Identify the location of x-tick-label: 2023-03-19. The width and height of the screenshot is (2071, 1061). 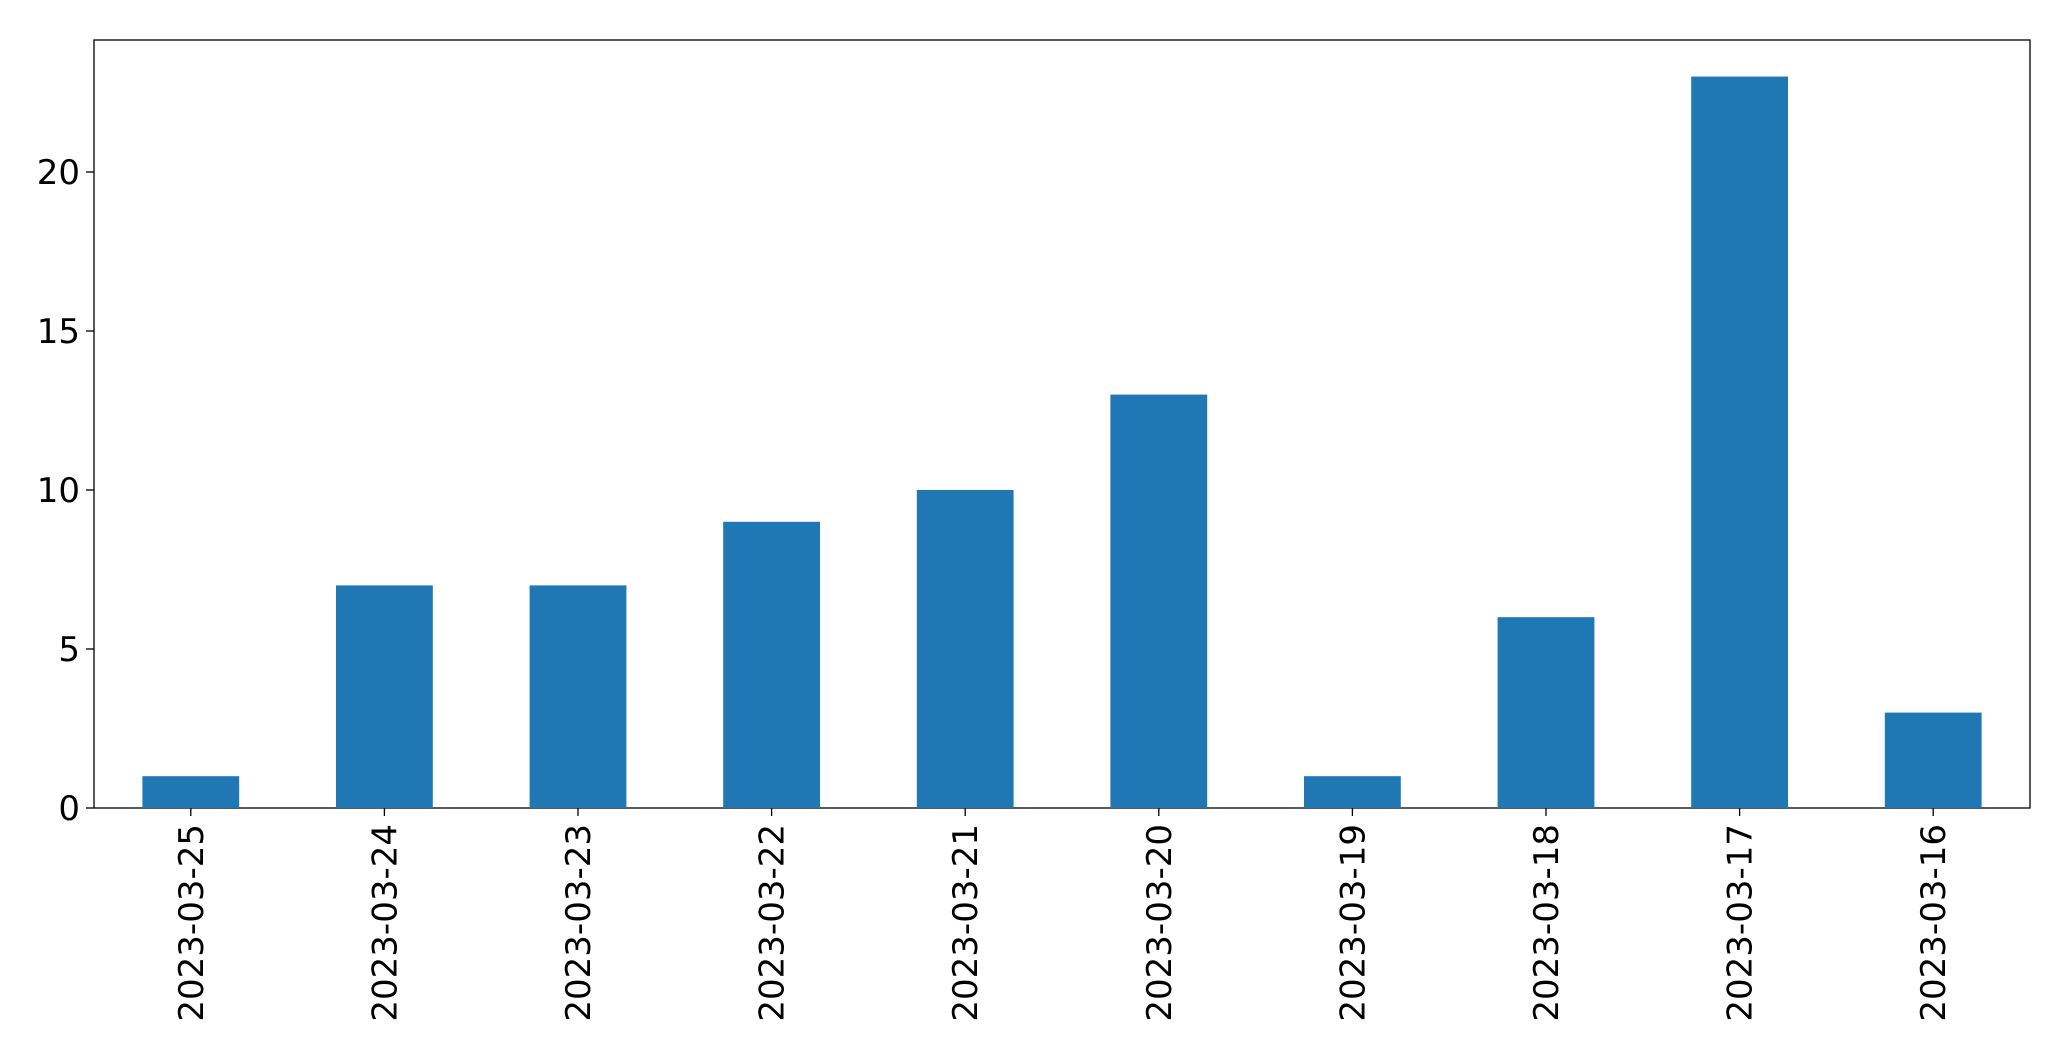
(1353, 923).